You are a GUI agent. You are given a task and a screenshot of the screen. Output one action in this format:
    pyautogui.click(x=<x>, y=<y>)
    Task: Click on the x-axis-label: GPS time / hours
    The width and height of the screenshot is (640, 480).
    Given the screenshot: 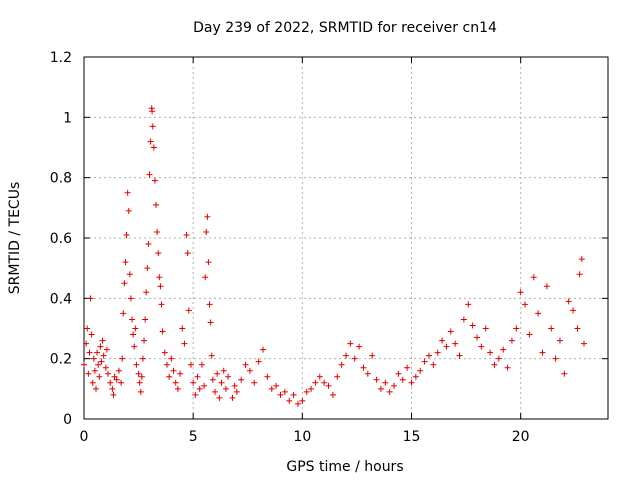 What is the action you would take?
    pyautogui.click(x=344, y=467)
    